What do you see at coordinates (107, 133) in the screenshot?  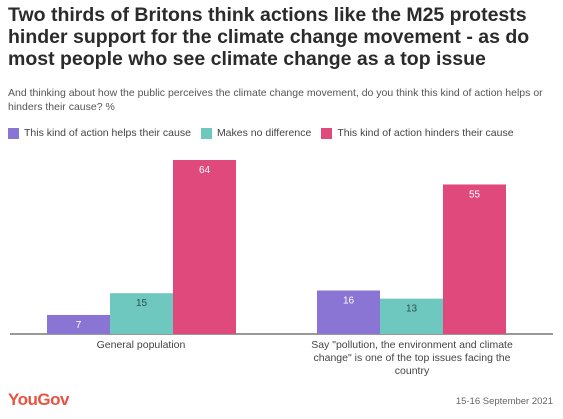 I see `legend-label-helps: This kind of action helps their cause` at bounding box center [107, 133].